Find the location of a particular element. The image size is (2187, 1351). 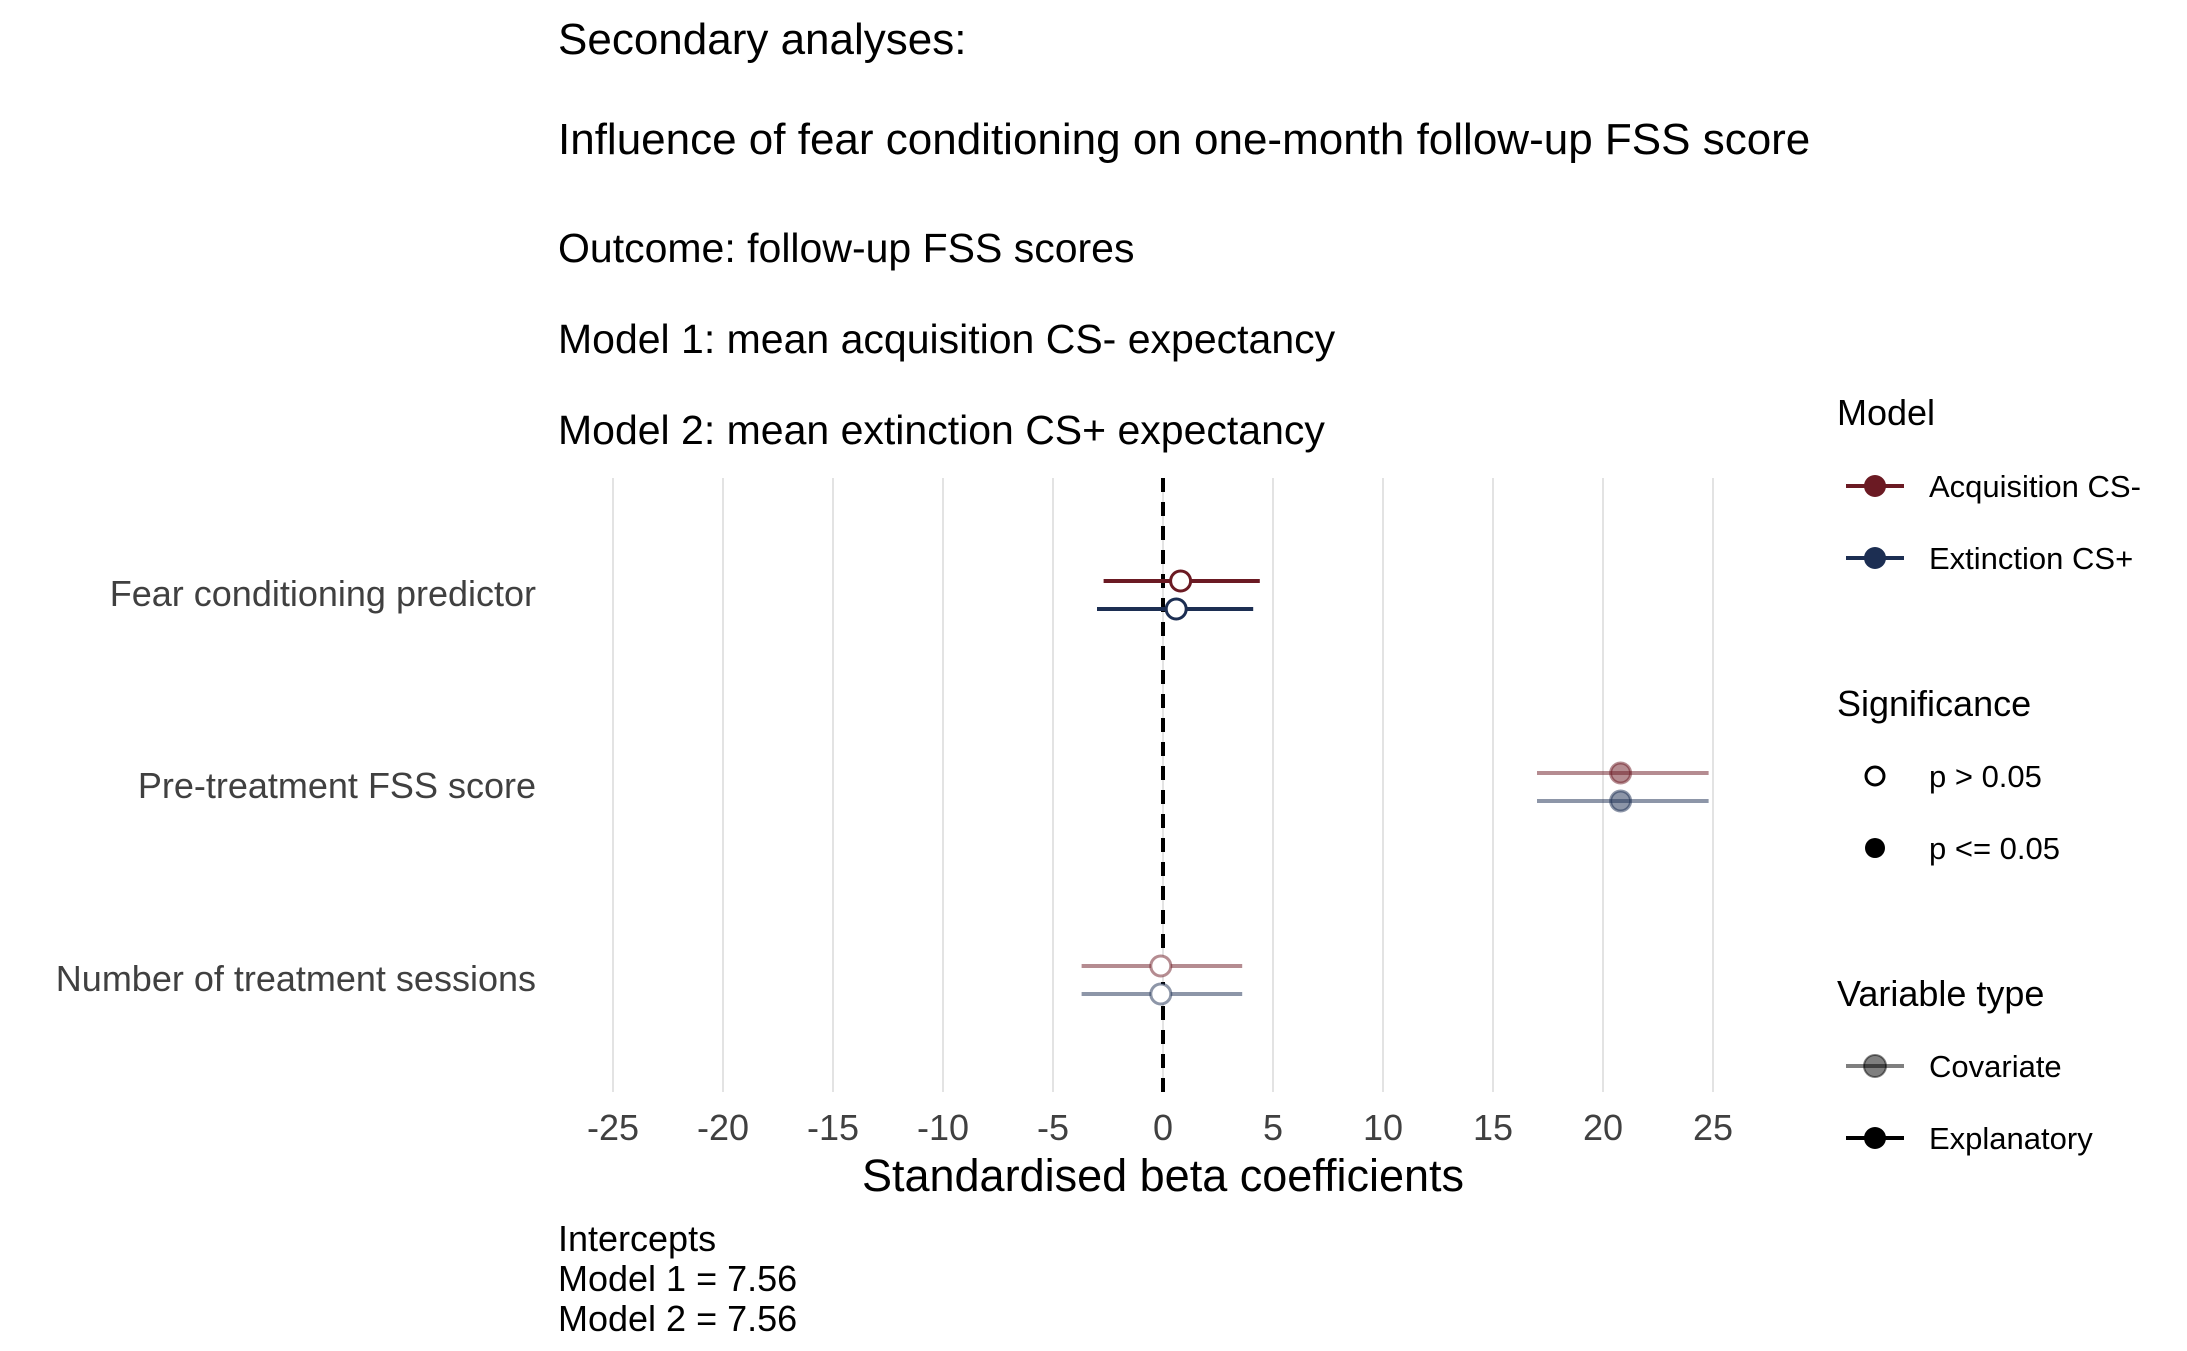

x-tick-label: 0 is located at coordinates (1163, 1127).